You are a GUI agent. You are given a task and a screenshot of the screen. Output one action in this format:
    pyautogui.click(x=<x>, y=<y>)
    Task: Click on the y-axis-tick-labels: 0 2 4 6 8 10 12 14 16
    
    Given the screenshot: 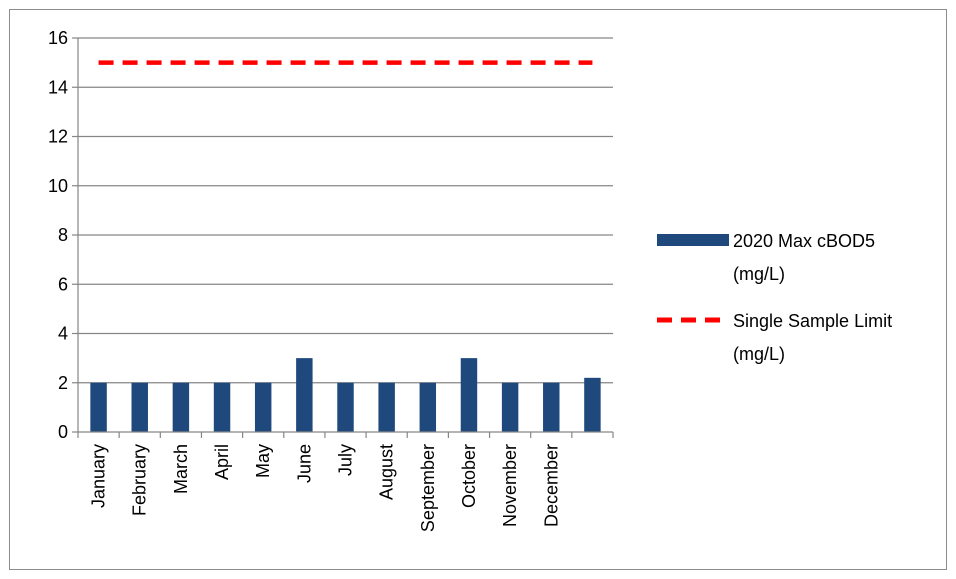 What is the action you would take?
    pyautogui.click(x=58, y=235)
    